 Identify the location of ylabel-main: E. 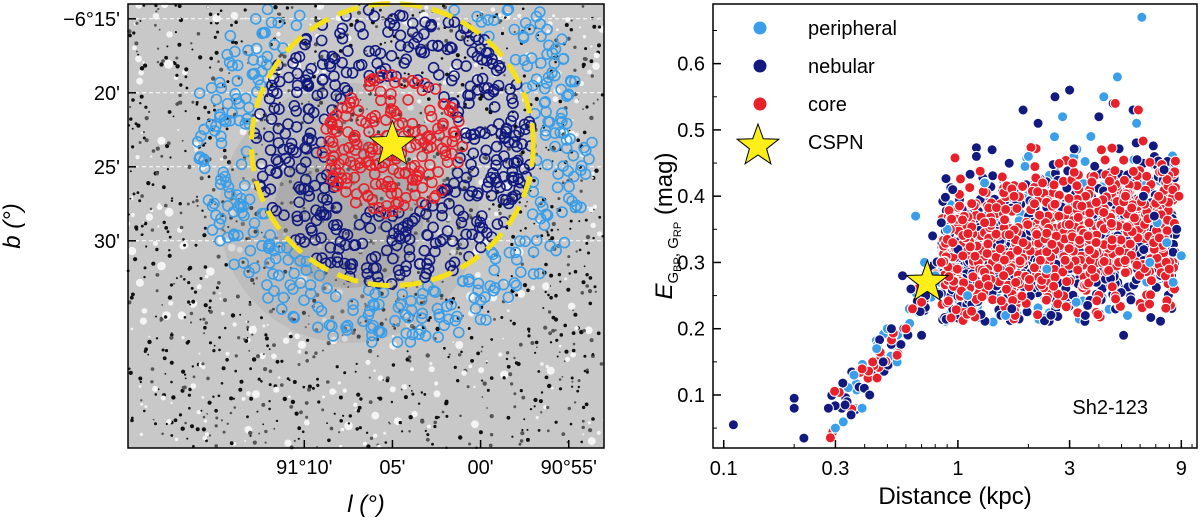
(664, 291).